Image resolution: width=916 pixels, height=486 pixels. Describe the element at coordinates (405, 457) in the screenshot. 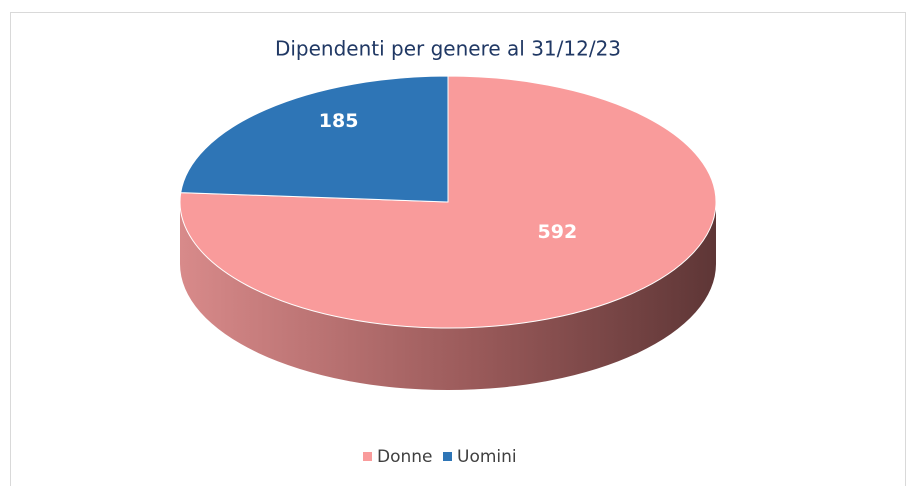

I see `legend-label: Donne` at that location.